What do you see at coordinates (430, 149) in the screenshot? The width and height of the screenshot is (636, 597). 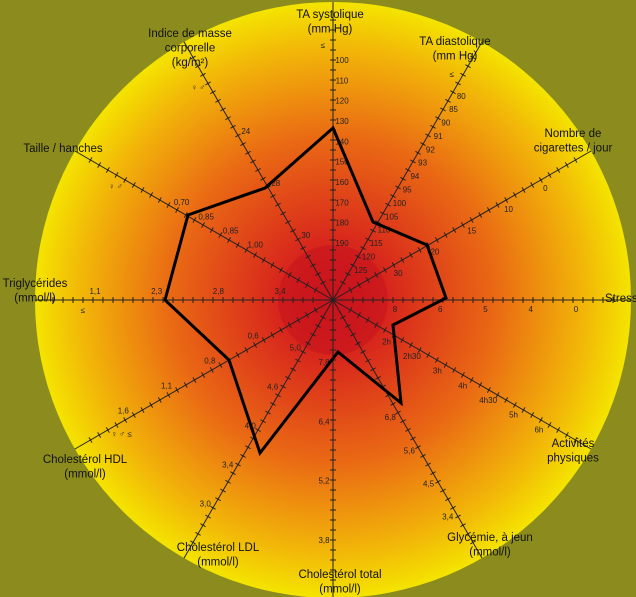 I see `tick-label: 92` at bounding box center [430, 149].